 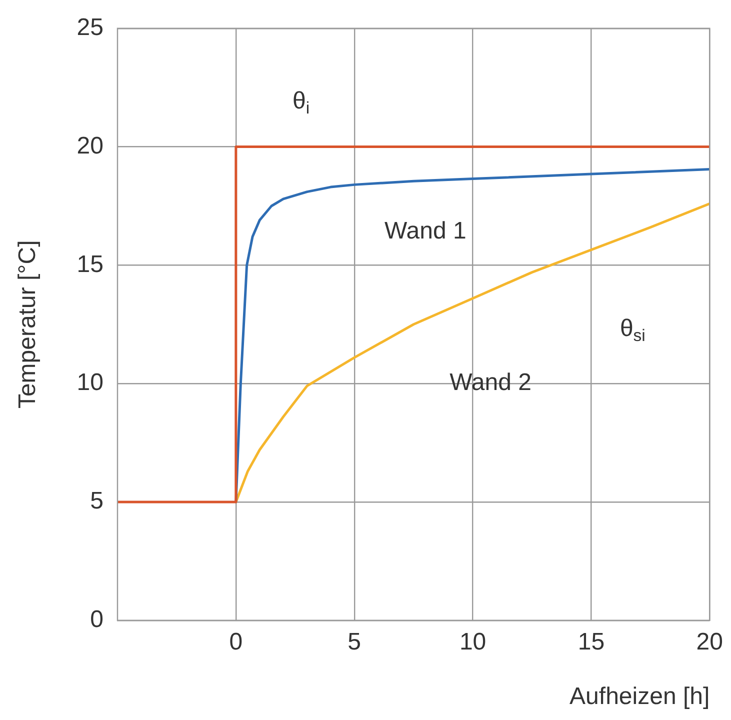 What do you see at coordinates (90, 382) in the screenshot?
I see `y-tick-label: 10` at bounding box center [90, 382].